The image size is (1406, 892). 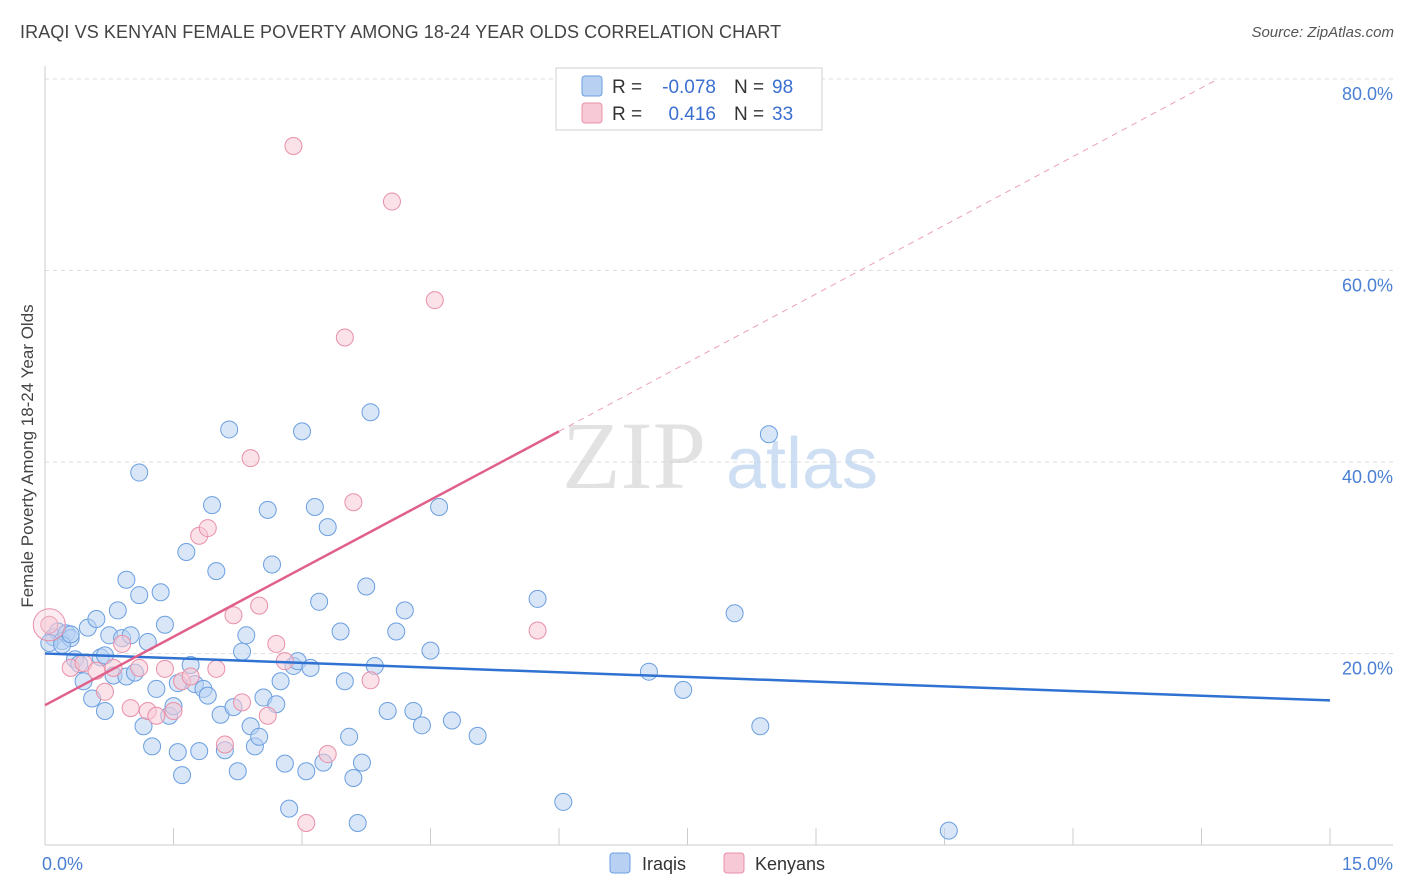 I want to click on y-tick-label-80: 80.0%, so click(x=1367, y=94).